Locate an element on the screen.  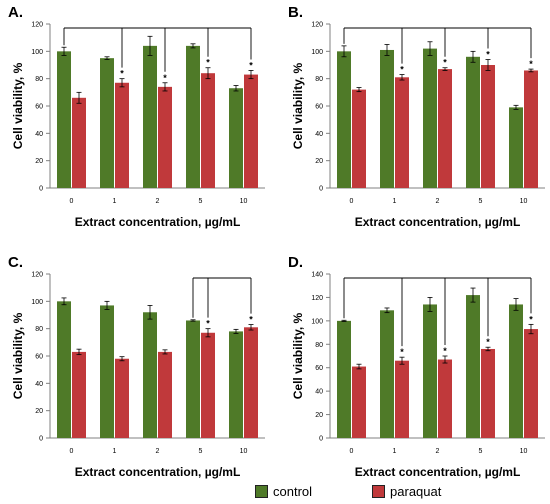
legend-label-control: control is located at coordinates (293, 491).